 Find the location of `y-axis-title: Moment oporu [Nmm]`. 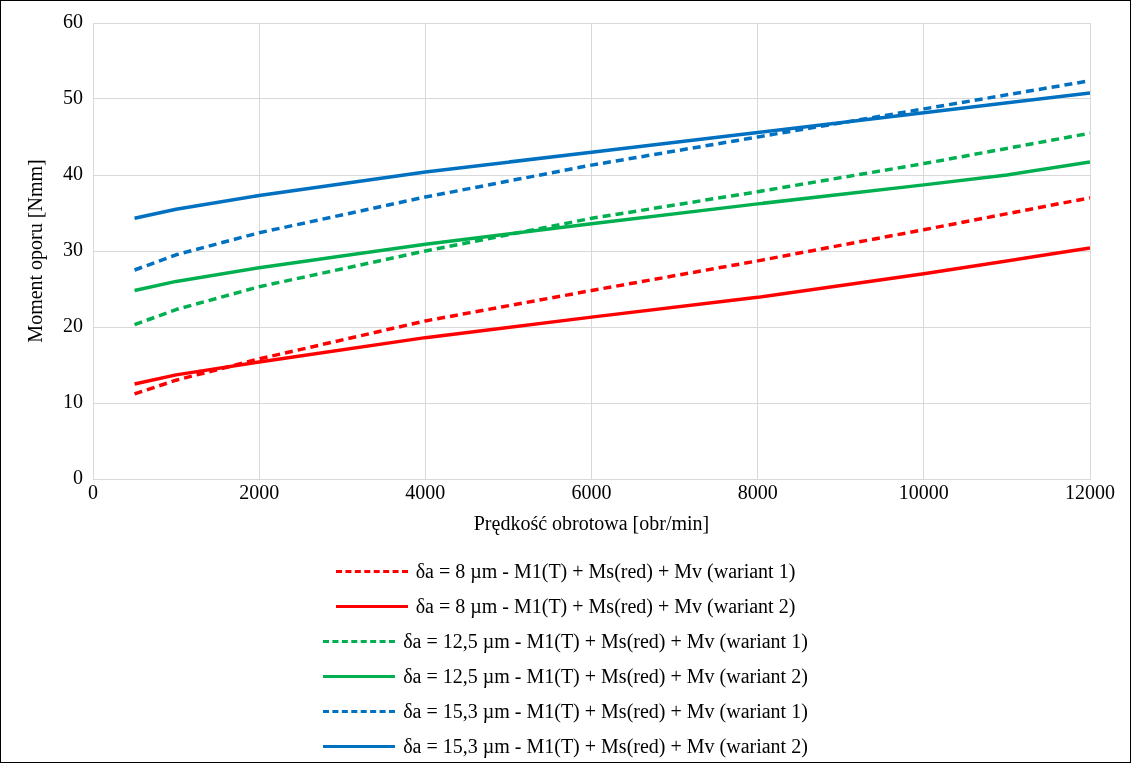

y-axis-title: Moment oporu [Nmm] is located at coordinates (36, 251).